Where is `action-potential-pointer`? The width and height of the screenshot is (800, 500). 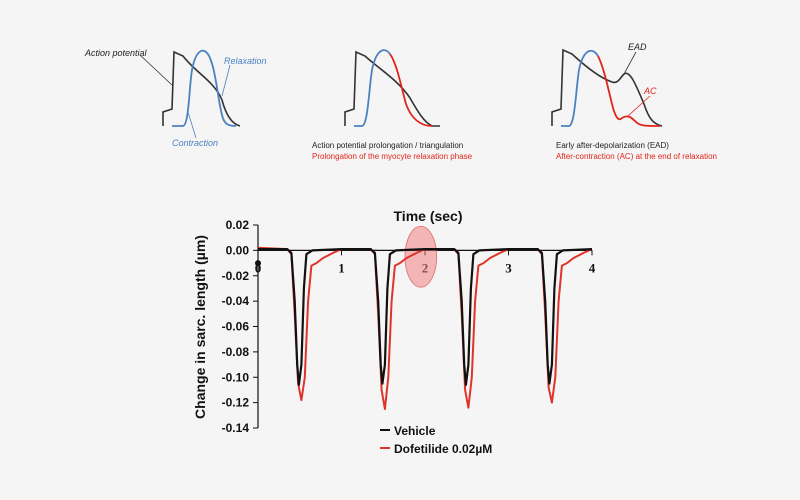 action-potential-pointer is located at coordinates (156, 70).